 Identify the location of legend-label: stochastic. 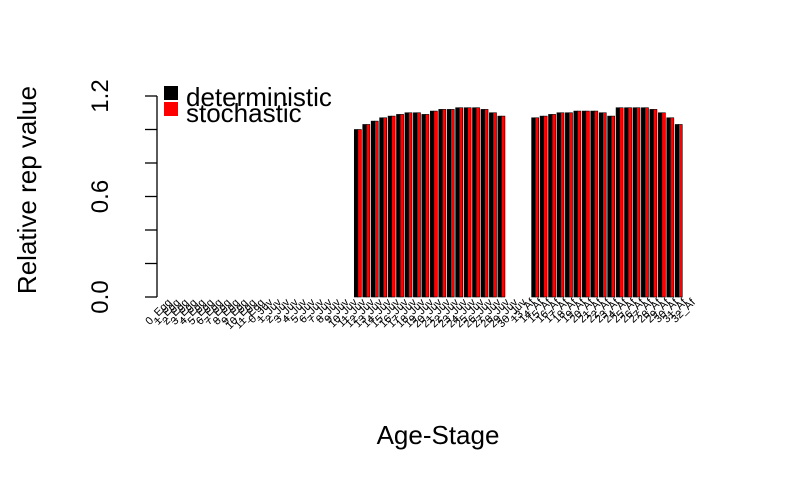
(244, 113).